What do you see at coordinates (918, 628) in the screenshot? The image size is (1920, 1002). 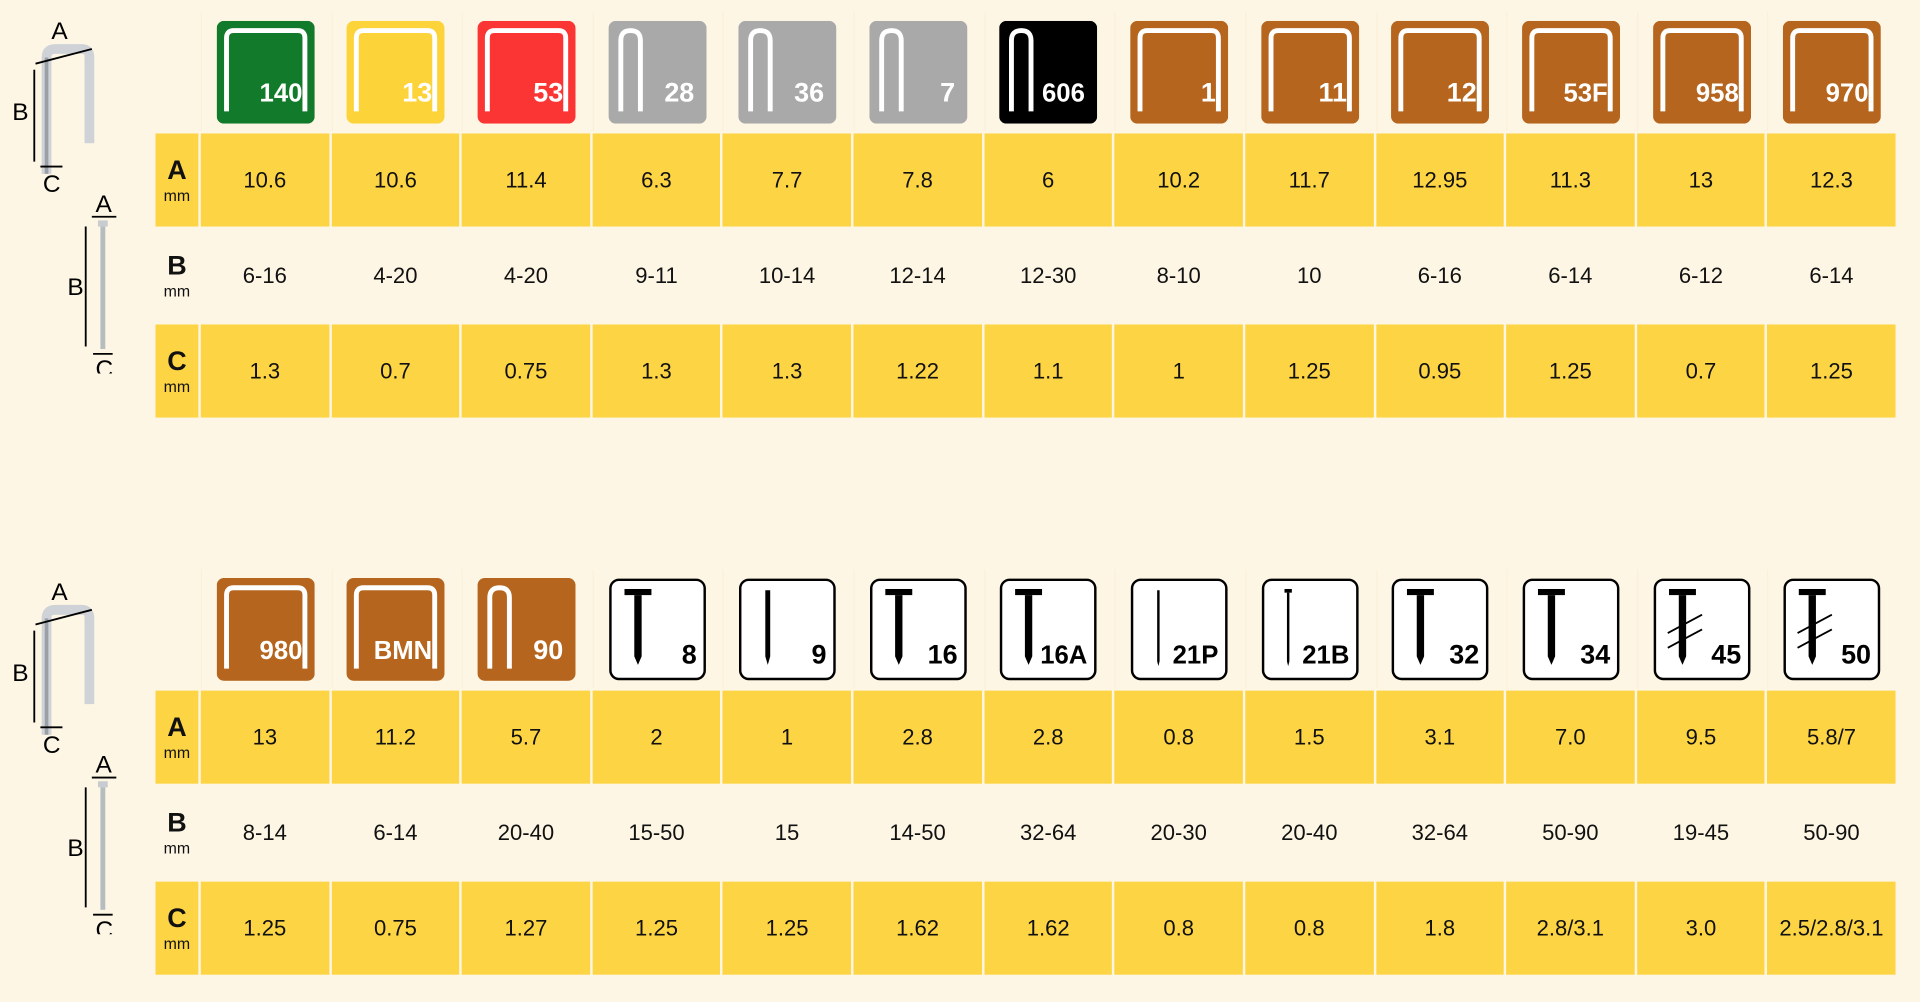 I see `staple-type-badge: 16` at bounding box center [918, 628].